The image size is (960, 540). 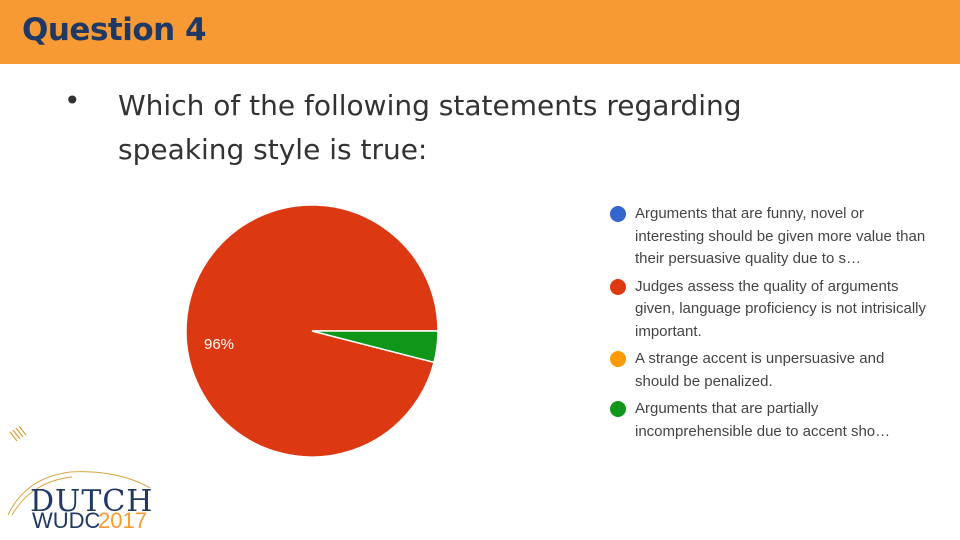 I want to click on pie-data-label: 96%, so click(x=219, y=344).